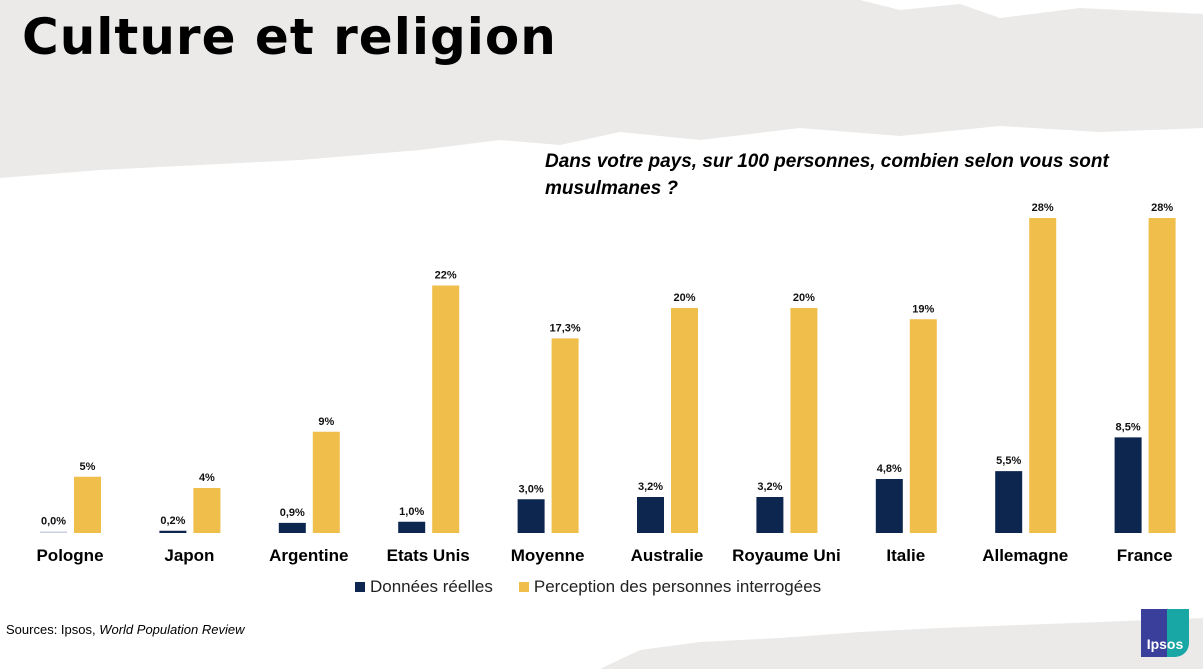 Image resolution: width=1203 pixels, height=669 pixels. I want to click on legend-swatch-real, so click(360, 587).